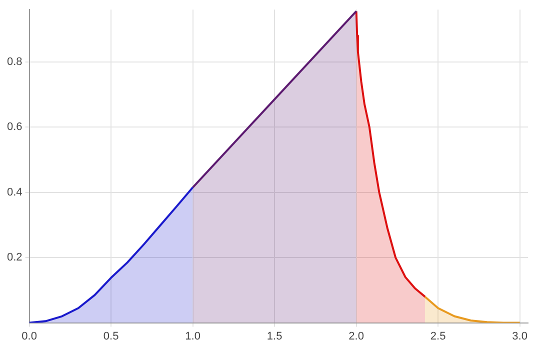 Image resolution: width=540 pixels, height=348 pixels. I want to click on x-tick-label: 2.0, so click(356, 336).